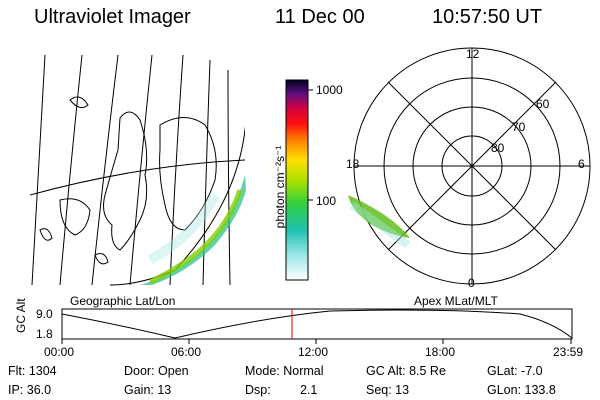  I want to click on colorbar-tick-1000: 1000, so click(329, 90).